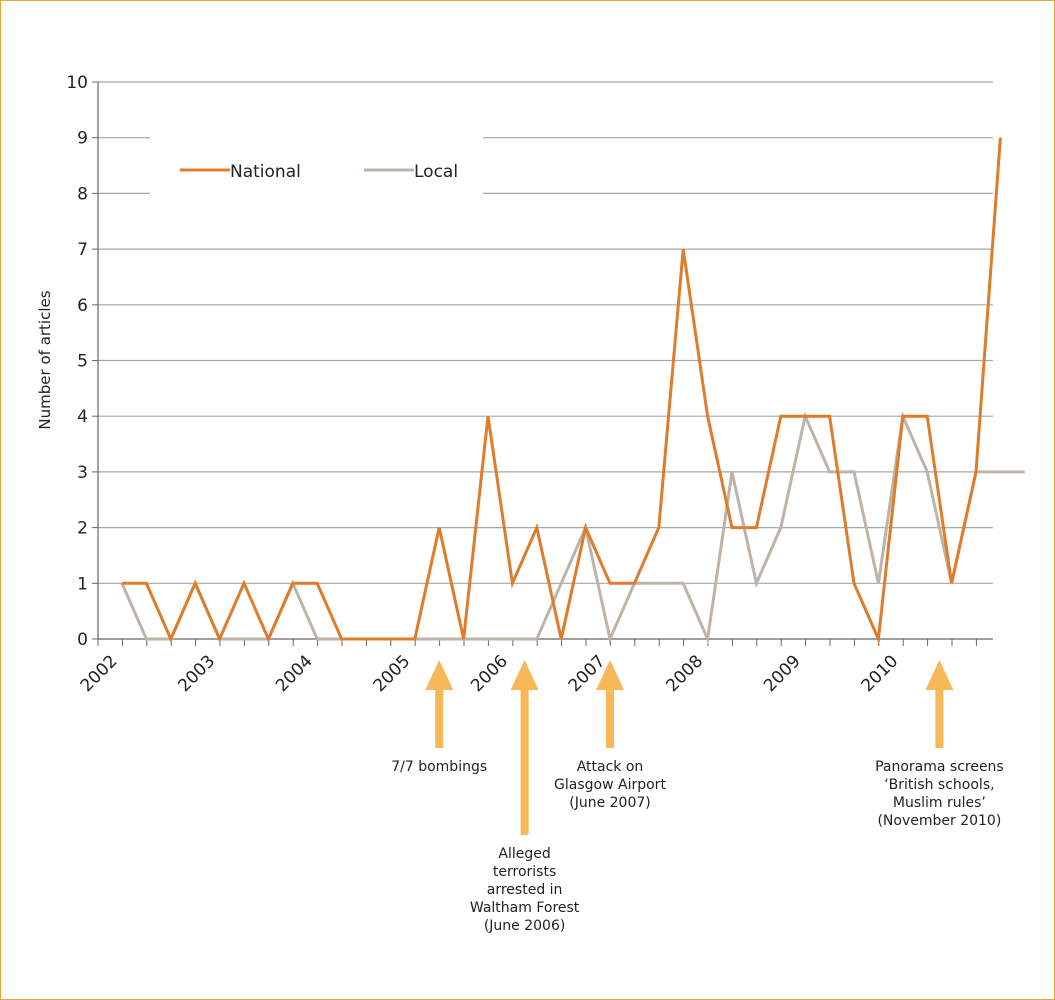  Describe the element at coordinates (99, 673) in the screenshot. I see `x-tick-label: 2002` at that location.